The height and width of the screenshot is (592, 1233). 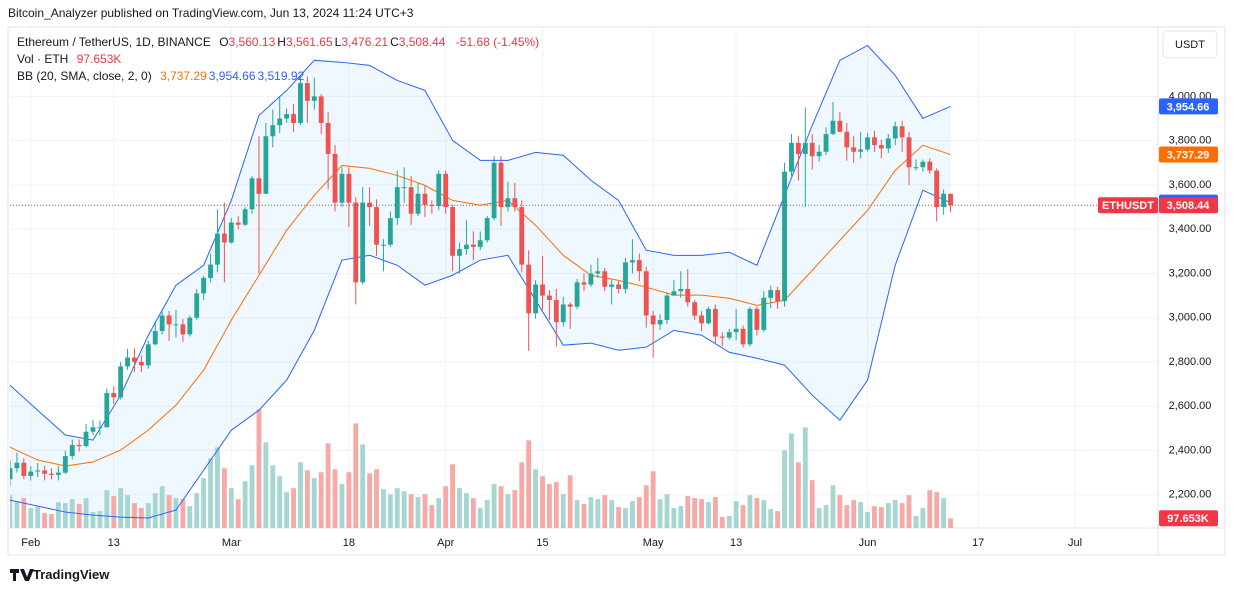 I want to click on brand-logo, so click(x=22, y=575).